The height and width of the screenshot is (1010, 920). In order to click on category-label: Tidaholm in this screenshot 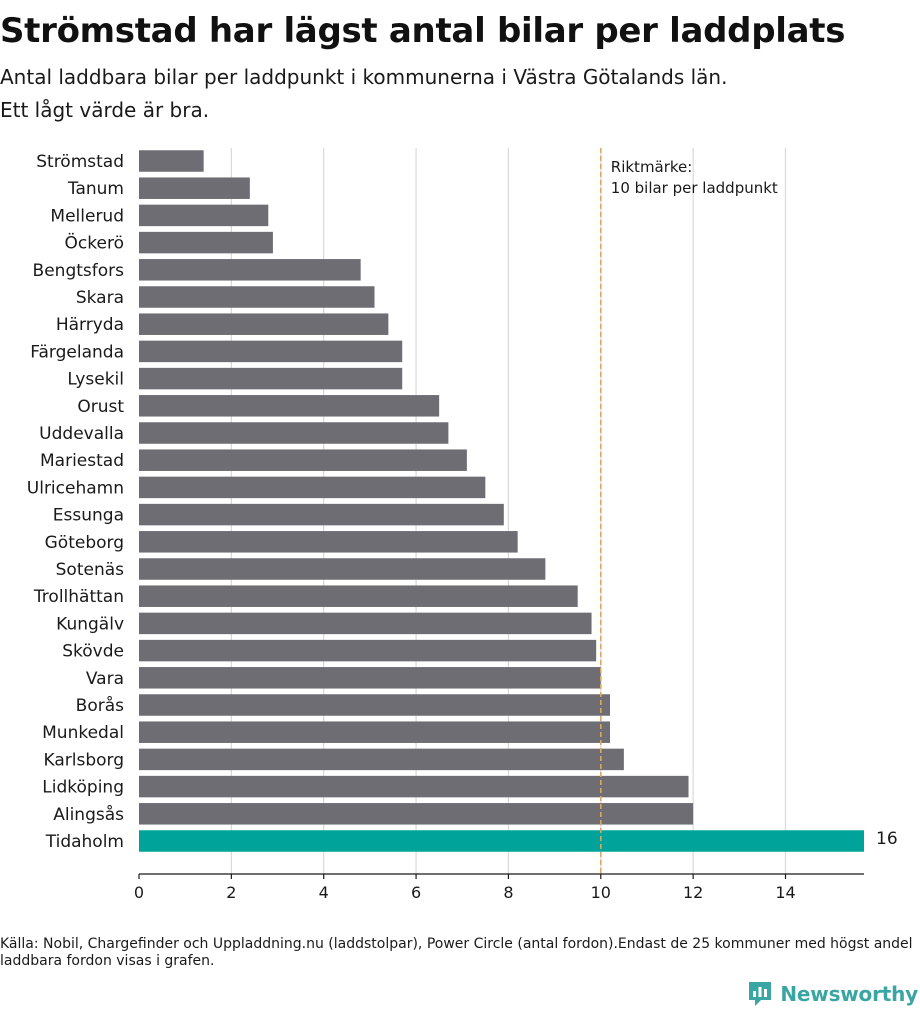, I will do `click(84, 842)`.